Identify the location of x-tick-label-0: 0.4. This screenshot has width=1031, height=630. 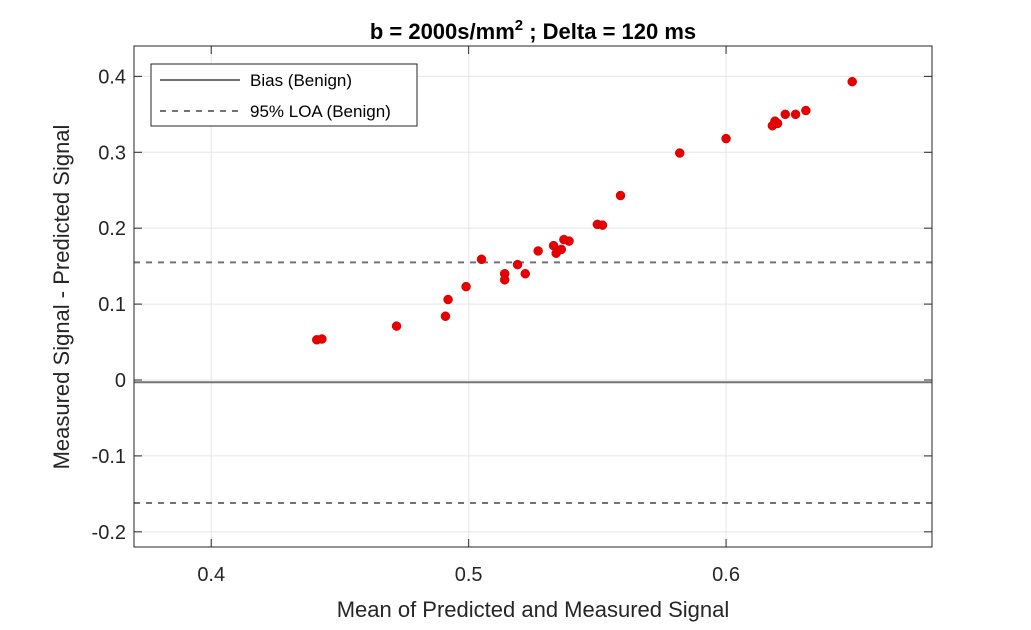
(211, 575).